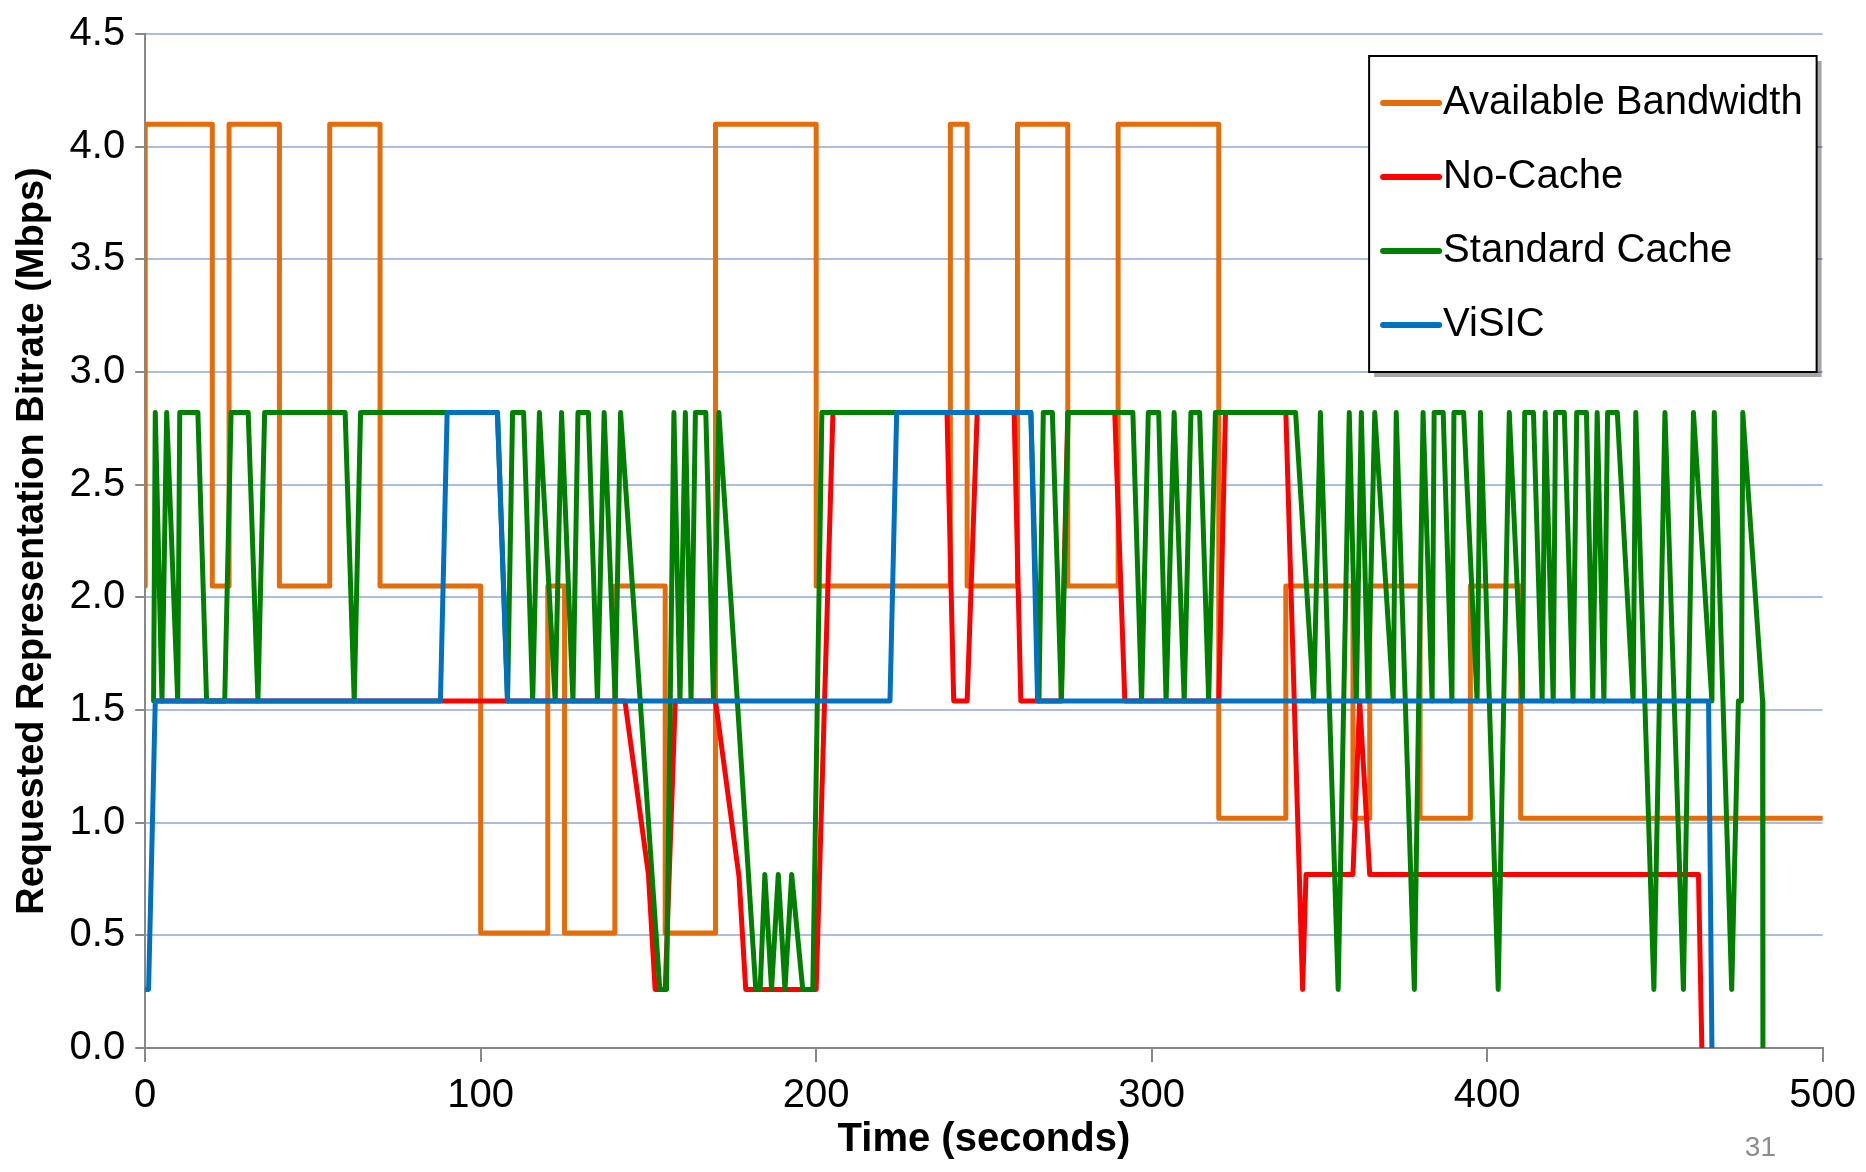  Describe the element at coordinates (145, 1093) in the screenshot. I see `x-tick-label: 0` at that location.